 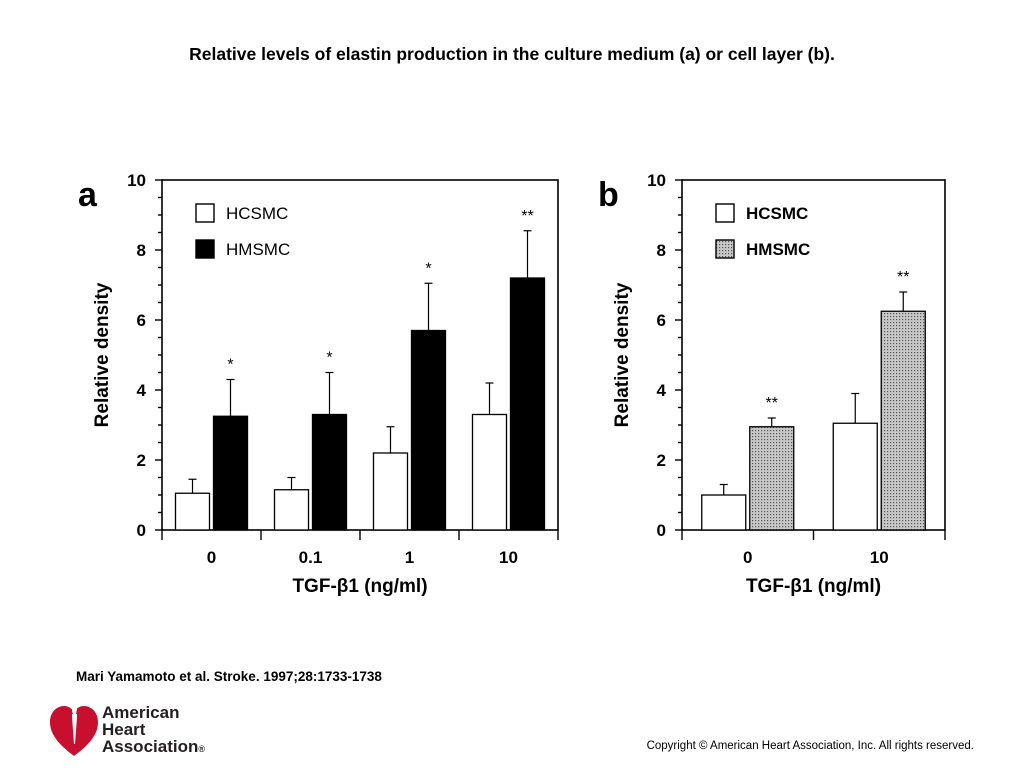 I want to click on logo-word-association: Association®, so click(x=153, y=746).